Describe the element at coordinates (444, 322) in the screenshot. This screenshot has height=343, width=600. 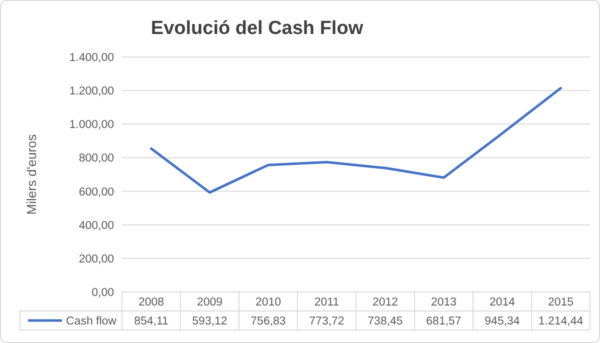
I see `data-label: 681,57` at that location.